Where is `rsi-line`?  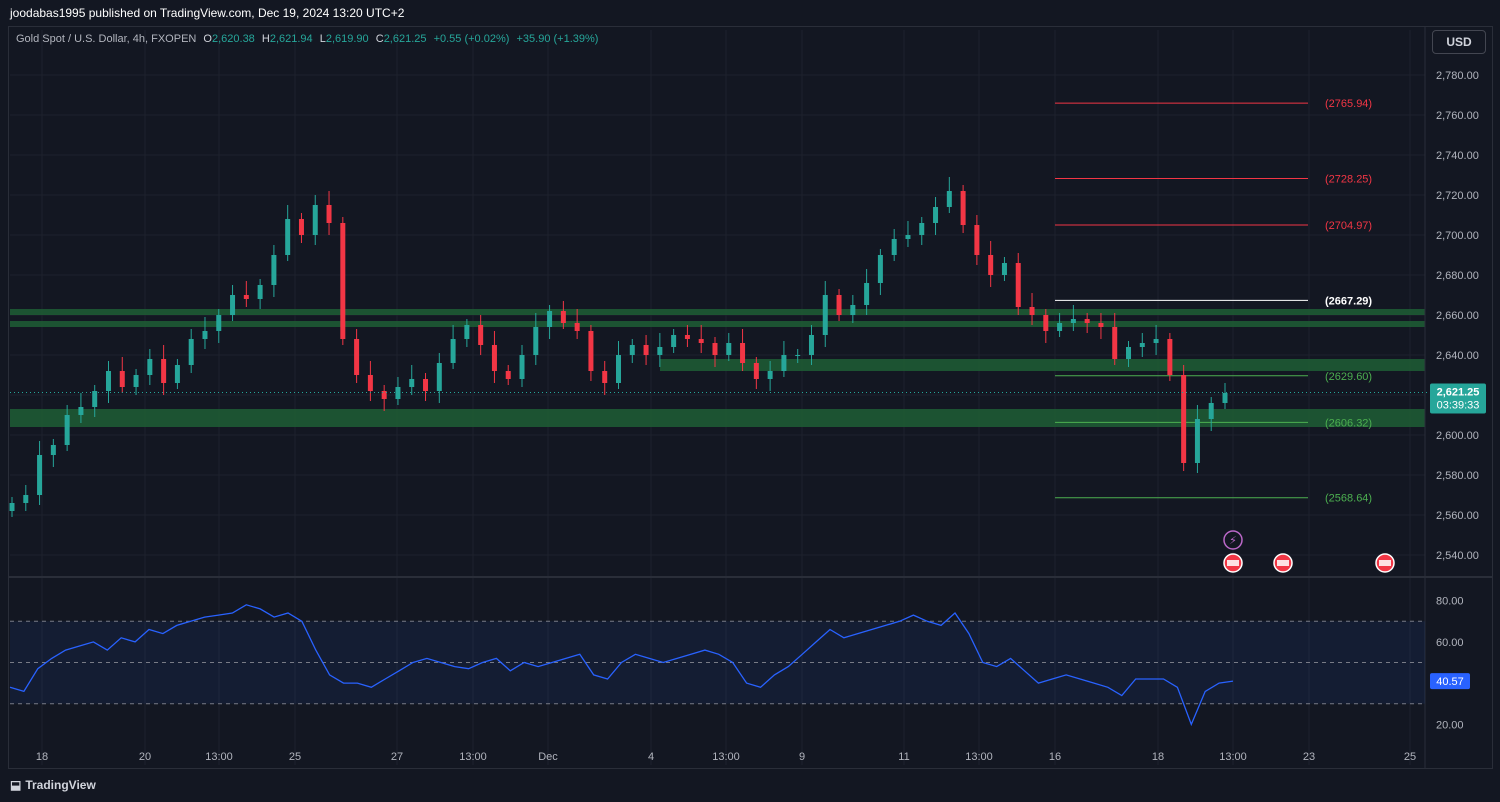 rsi-line is located at coordinates (621, 665).